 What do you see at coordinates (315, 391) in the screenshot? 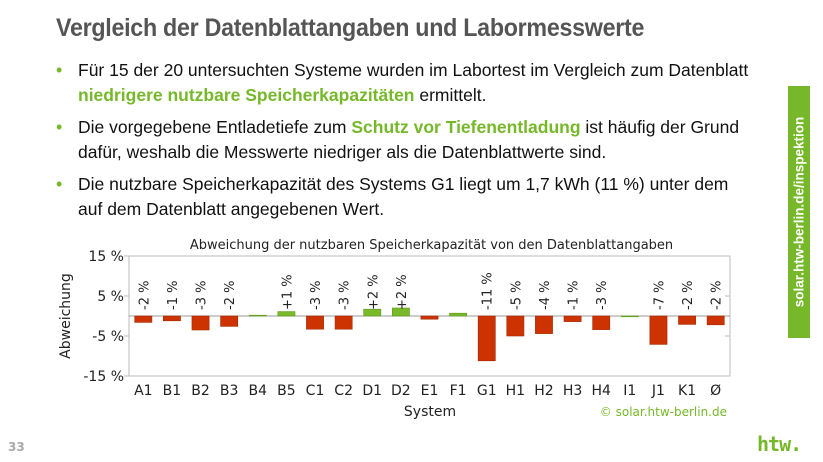
I see `x-tick-label: C1` at bounding box center [315, 391].